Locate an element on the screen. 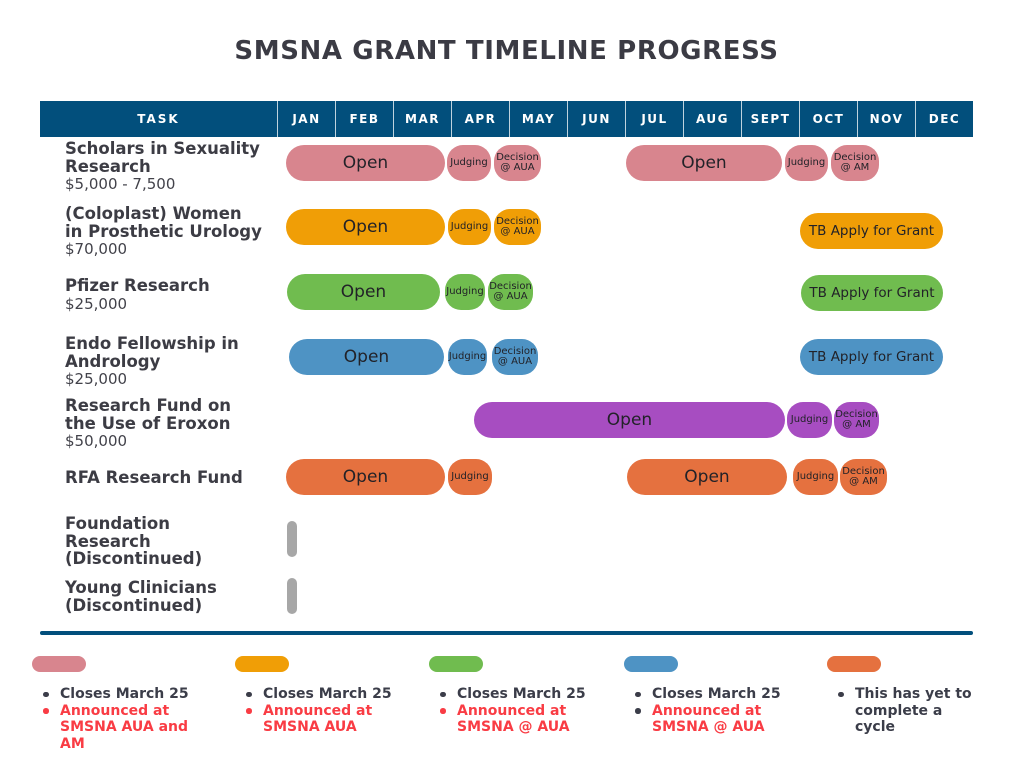  month-header-dec: DEC is located at coordinates (944, 119).